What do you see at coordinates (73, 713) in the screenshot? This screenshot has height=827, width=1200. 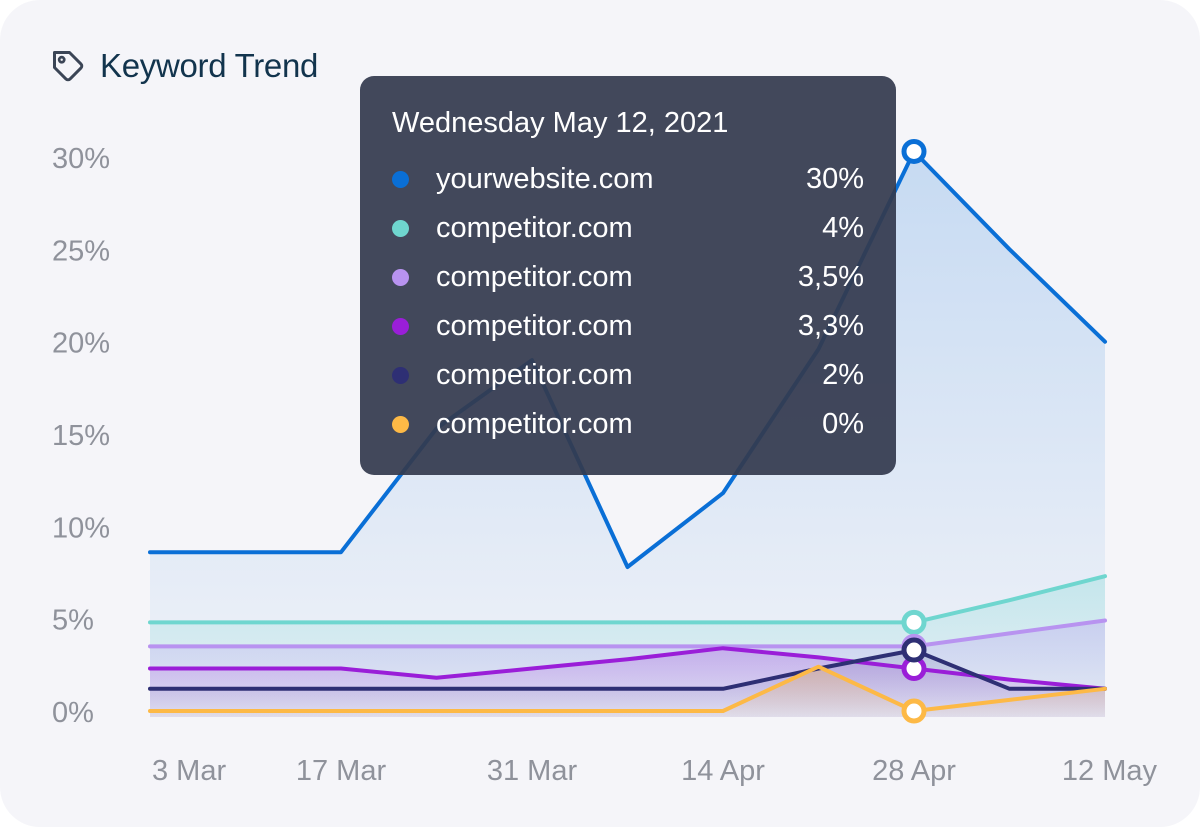 I see `y-tick-label: 0%` at bounding box center [73, 713].